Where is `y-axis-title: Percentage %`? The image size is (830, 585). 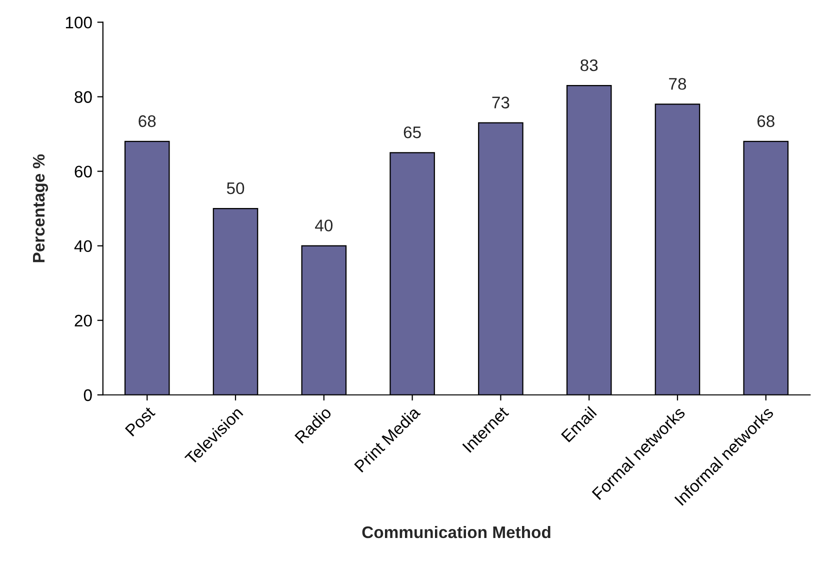
y-axis-title: Percentage % is located at coordinates (40, 208).